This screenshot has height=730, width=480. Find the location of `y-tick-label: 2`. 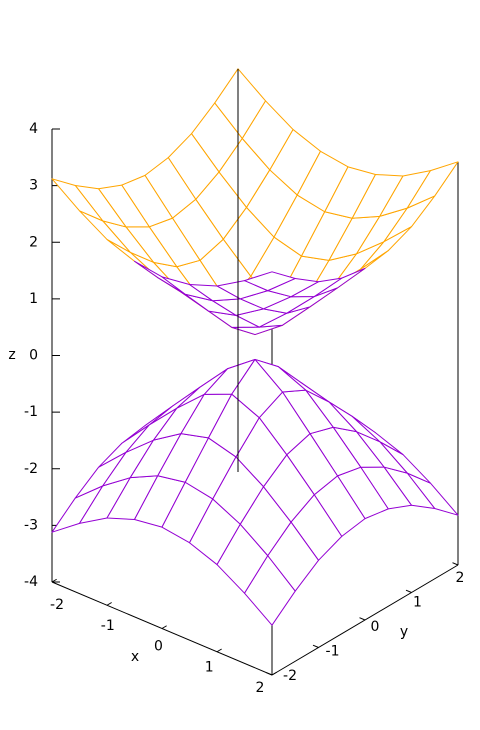

y-tick-label: 2 is located at coordinates (460, 578).